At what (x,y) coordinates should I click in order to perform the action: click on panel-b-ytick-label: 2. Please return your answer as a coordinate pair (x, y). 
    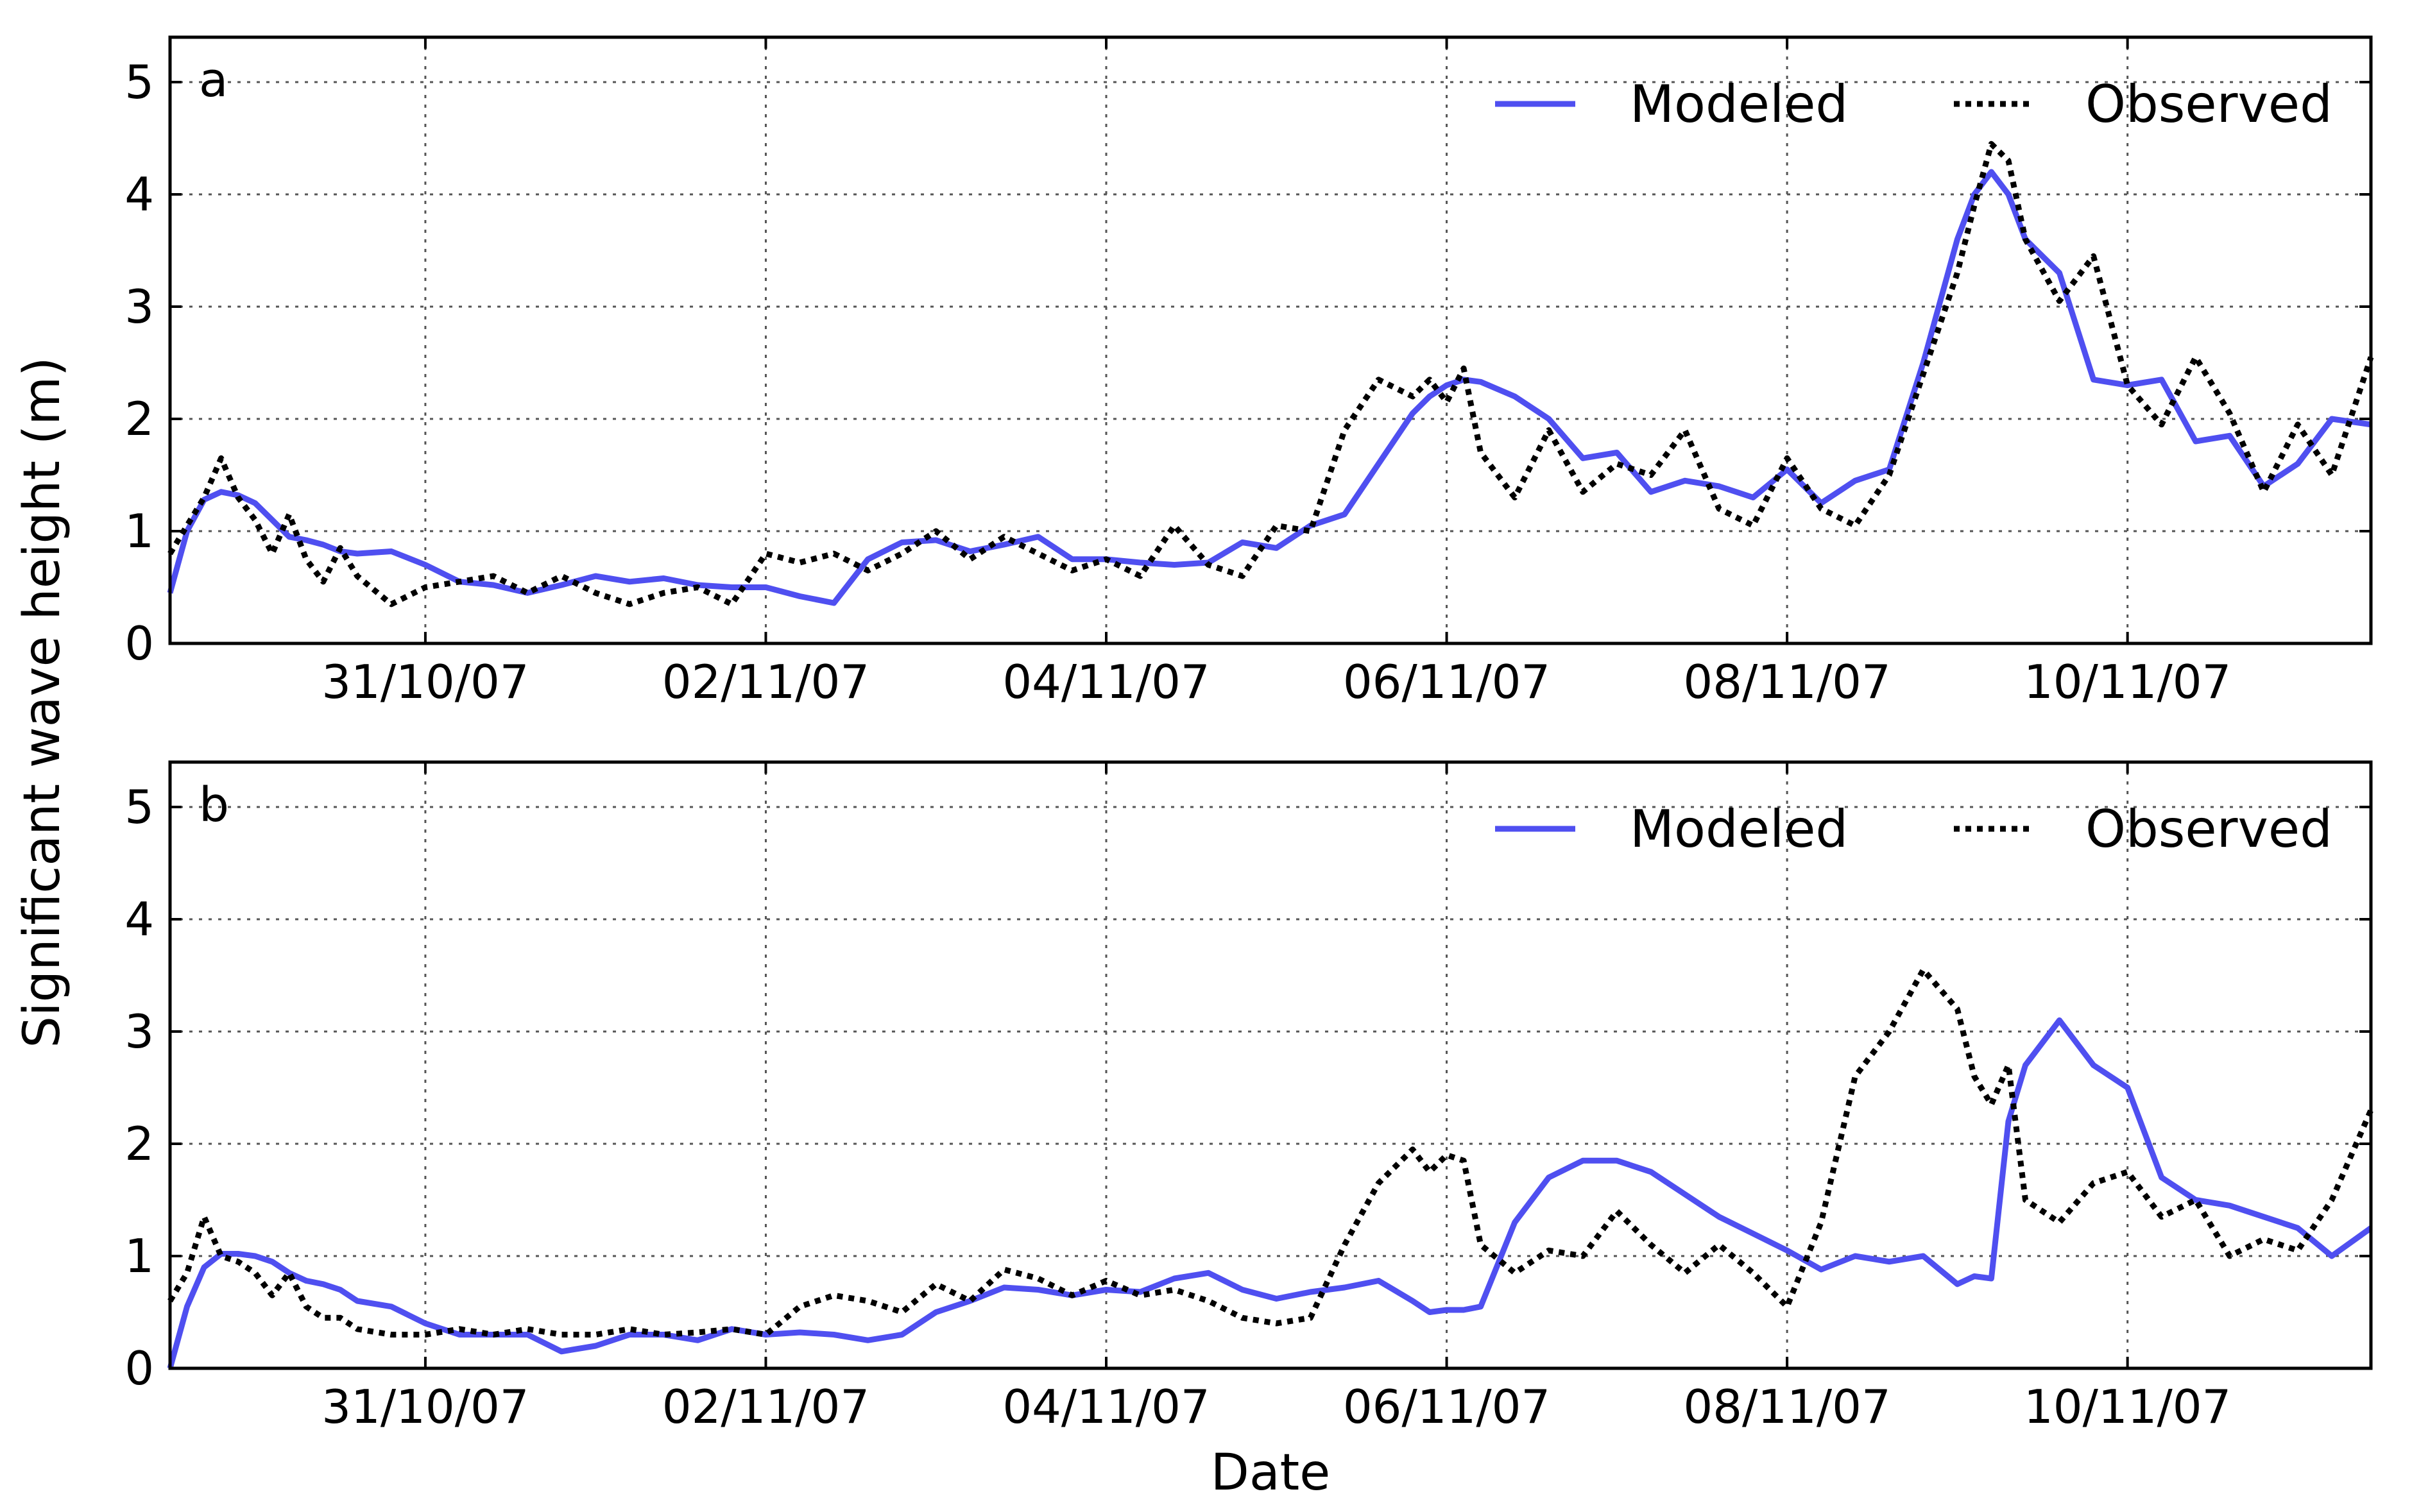
    Looking at the image, I should click on (139, 1144).